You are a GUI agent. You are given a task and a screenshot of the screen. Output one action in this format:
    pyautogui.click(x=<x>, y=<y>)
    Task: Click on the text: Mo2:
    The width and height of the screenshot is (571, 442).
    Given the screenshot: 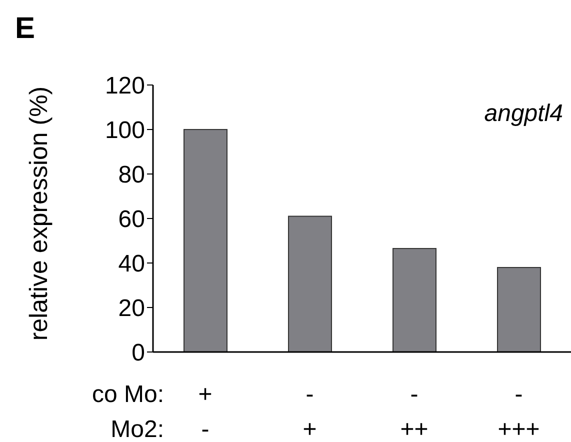 What is the action you would take?
    pyautogui.click(x=137, y=429)
    